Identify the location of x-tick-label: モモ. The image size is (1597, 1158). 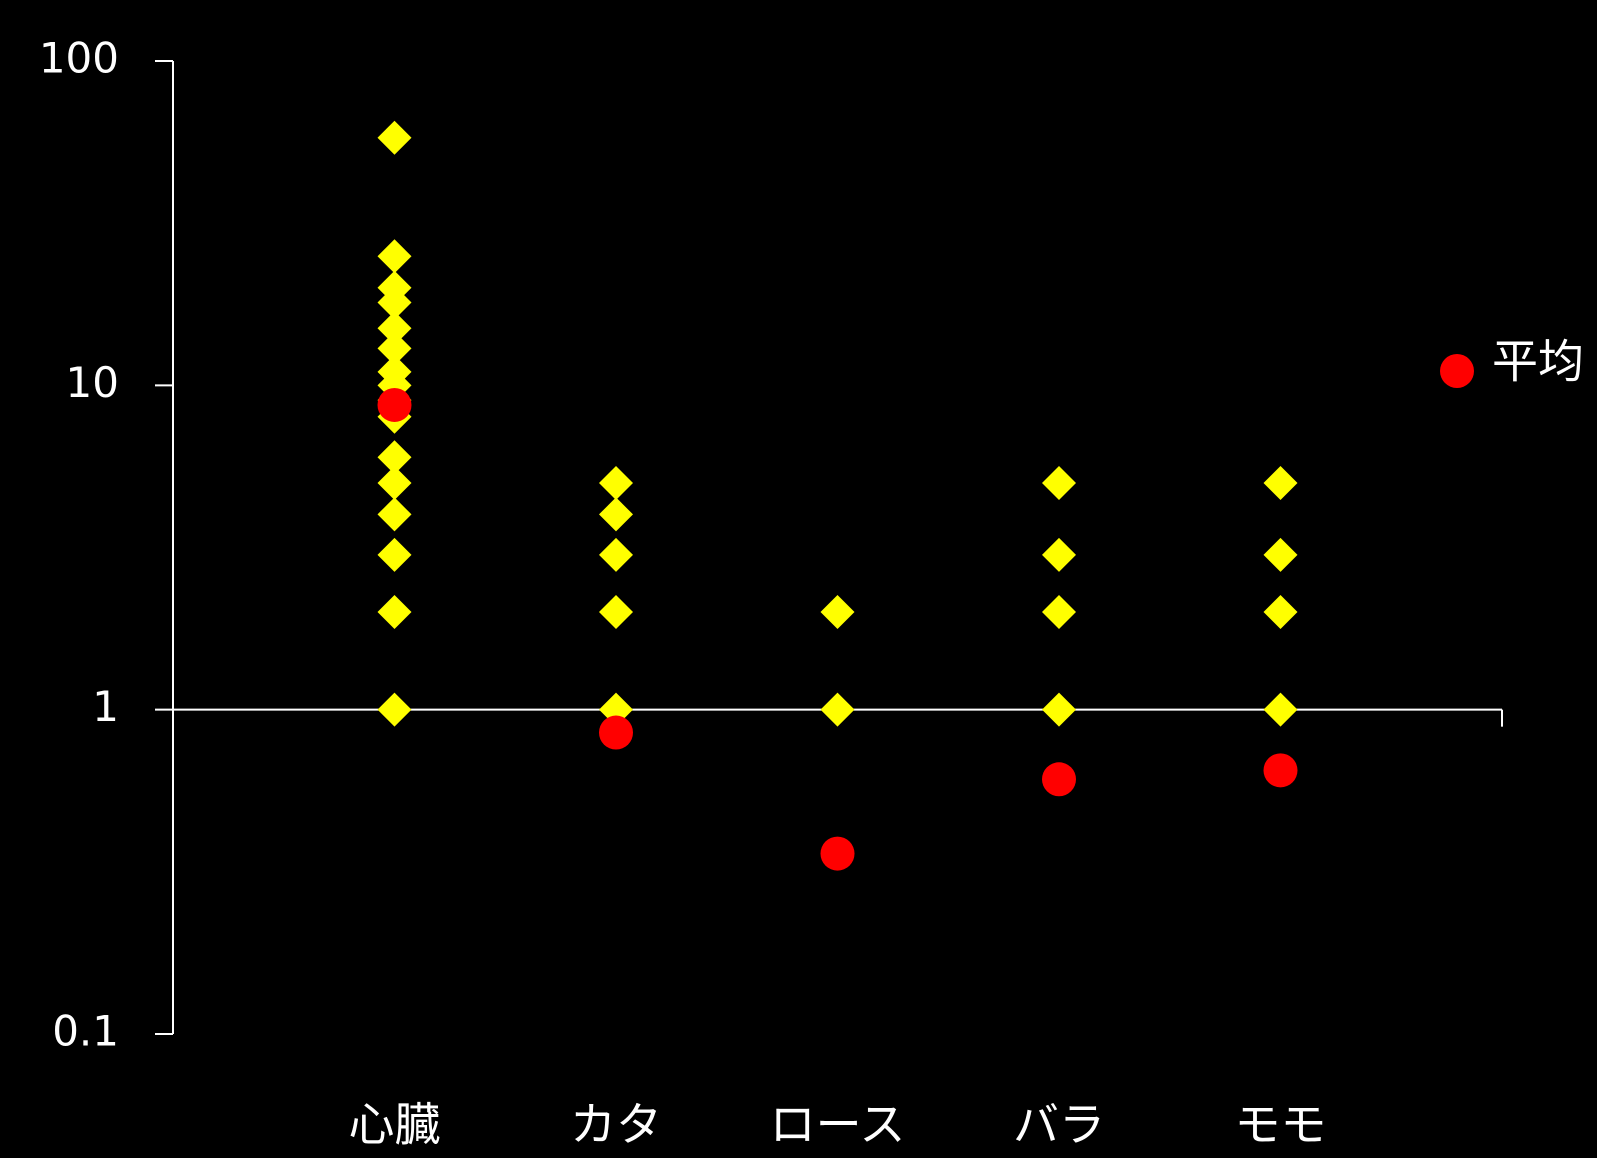
(1281, 1125).